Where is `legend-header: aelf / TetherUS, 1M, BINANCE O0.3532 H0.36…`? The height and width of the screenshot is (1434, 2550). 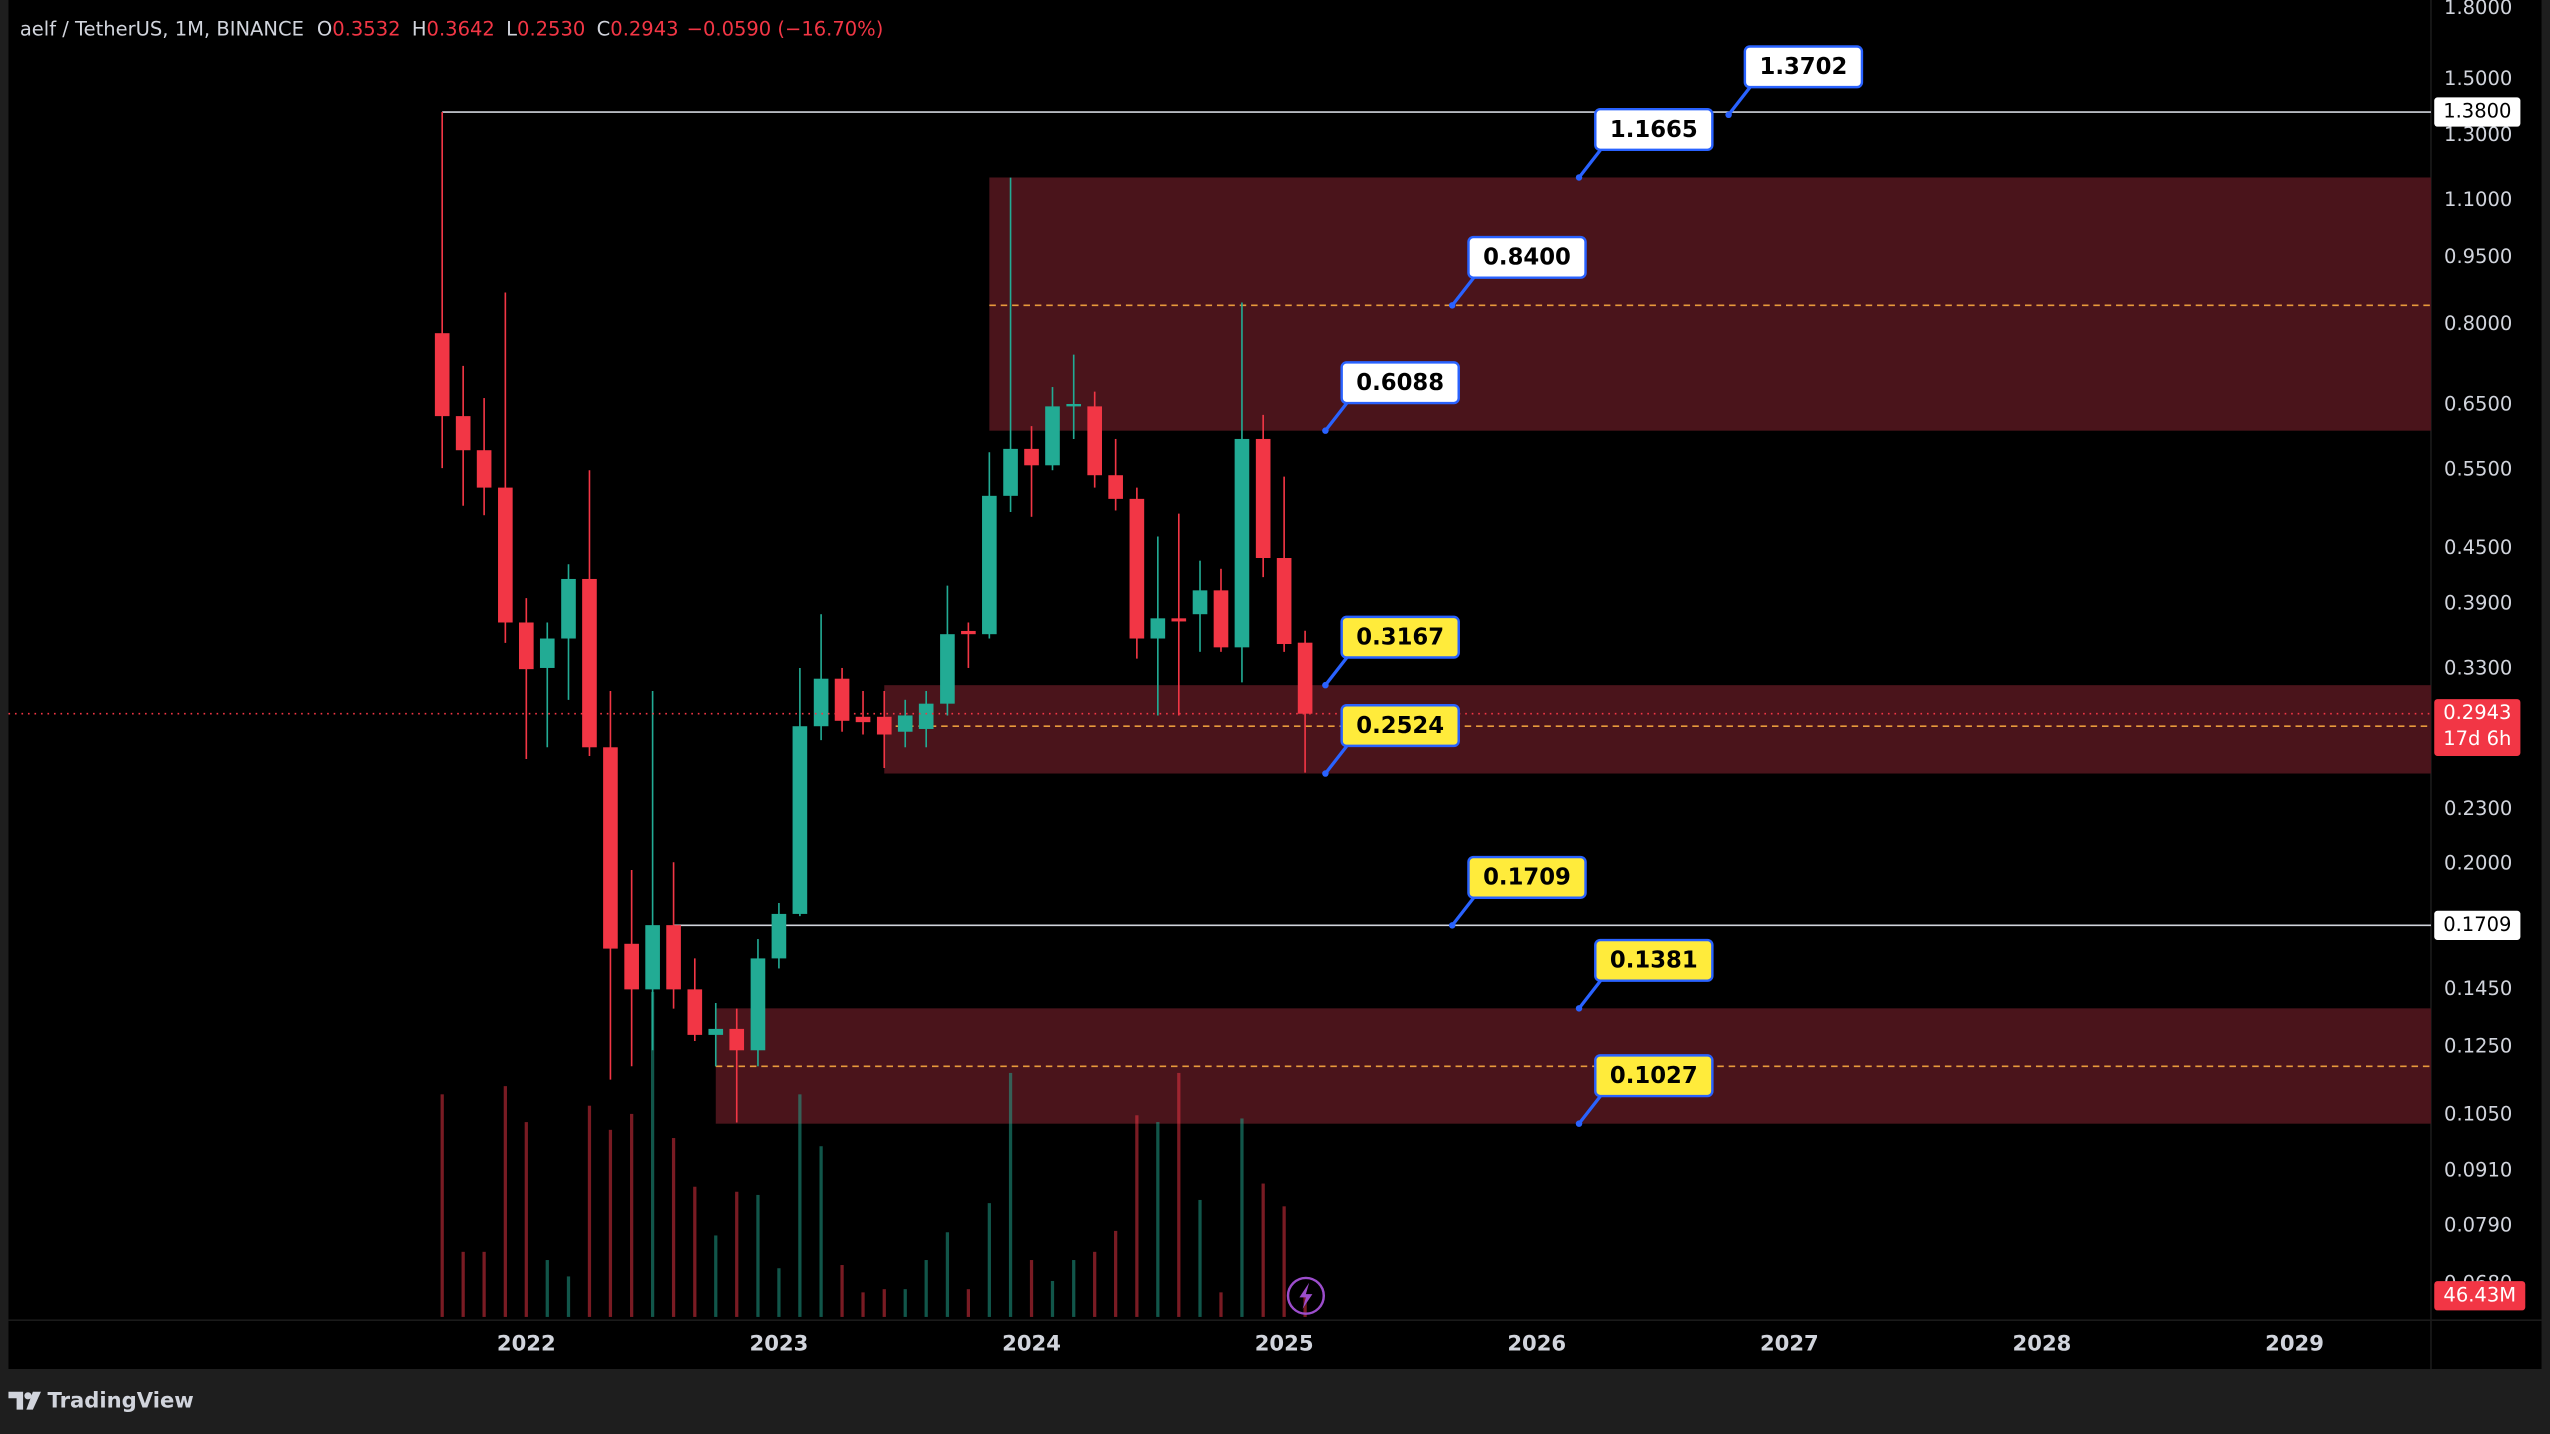
legend-header: aelf / TetherUS, 1M, BINANCE O0.3532 H0.36… is located at coordinates (451, 28).